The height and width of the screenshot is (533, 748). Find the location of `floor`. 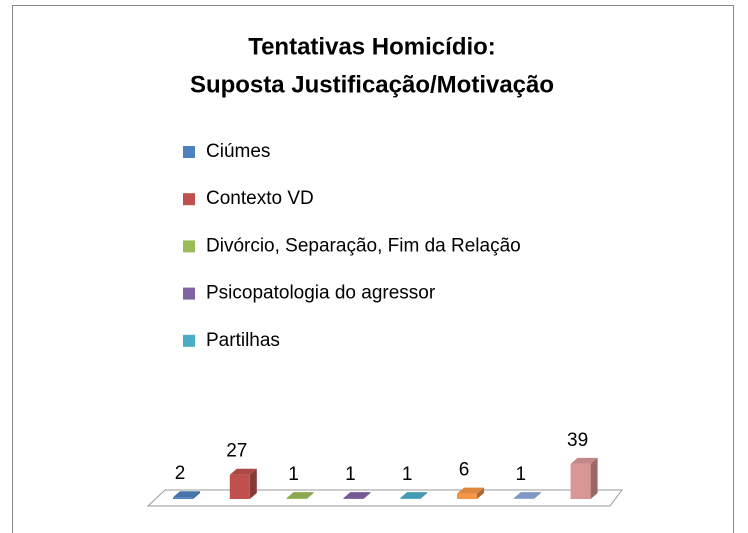

floor is located at coordinates (384, 498).